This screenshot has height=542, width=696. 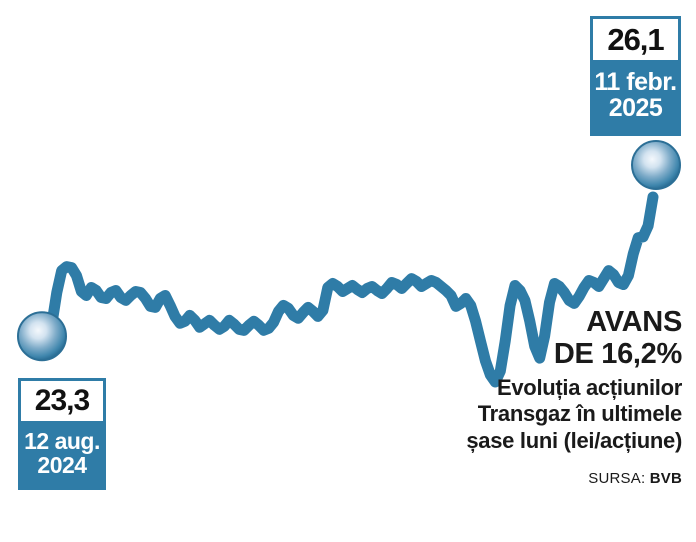 I want to click on subtitle-line2: Transgaz în ultimele, so click(x=580, y=414).